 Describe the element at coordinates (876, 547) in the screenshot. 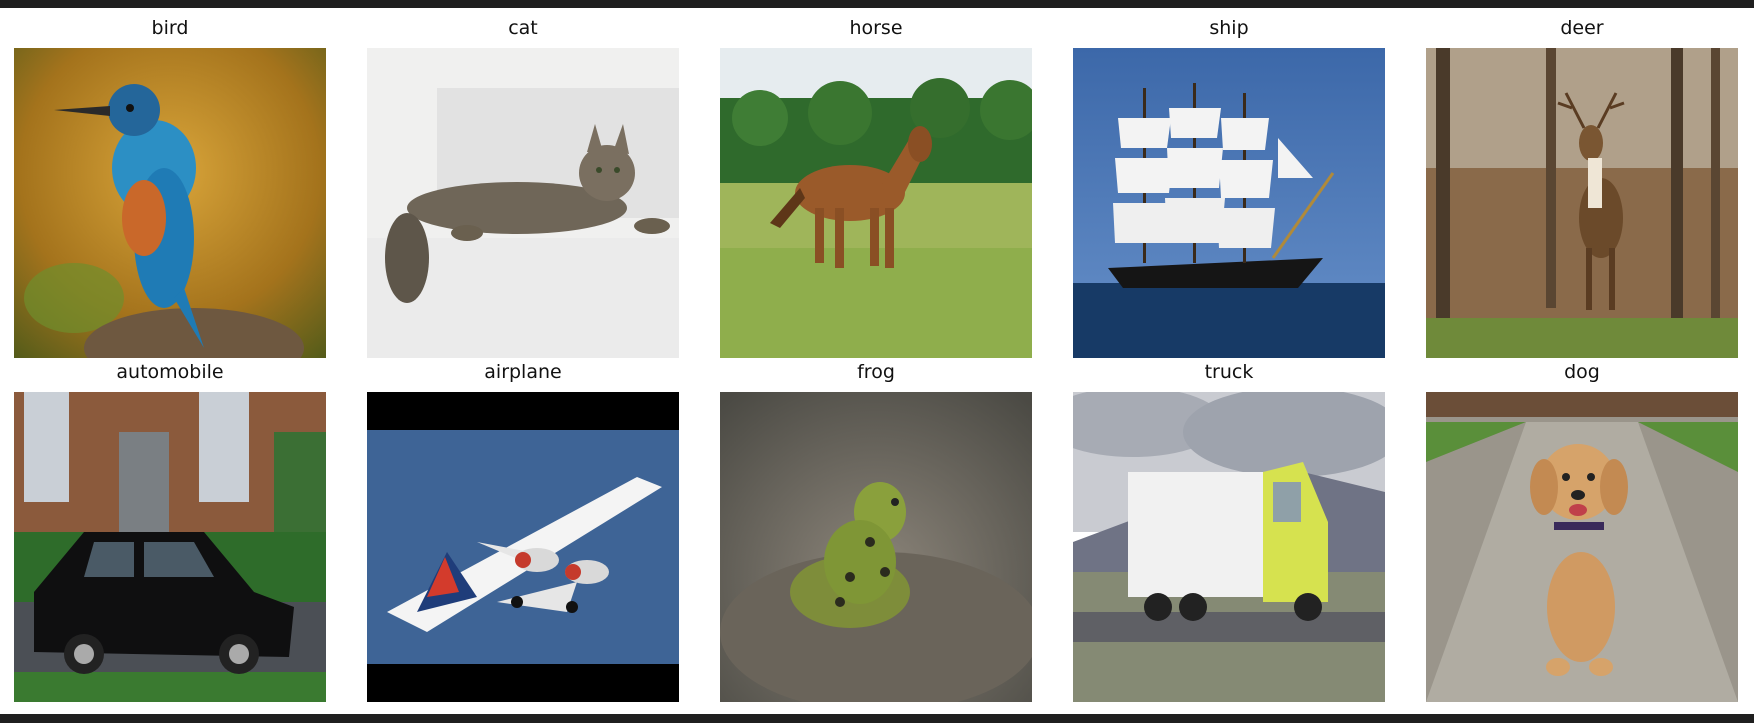

I see `frog-image` at that location.